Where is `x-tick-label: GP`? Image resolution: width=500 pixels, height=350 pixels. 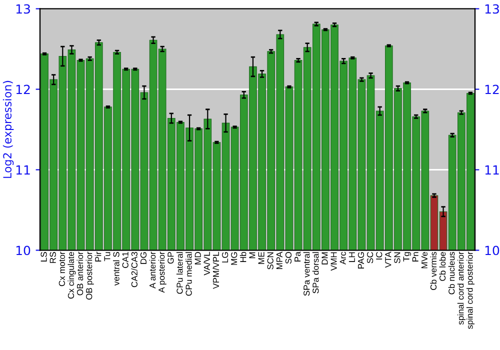 x-tick-label: GP is located at coordinates (171, 258).